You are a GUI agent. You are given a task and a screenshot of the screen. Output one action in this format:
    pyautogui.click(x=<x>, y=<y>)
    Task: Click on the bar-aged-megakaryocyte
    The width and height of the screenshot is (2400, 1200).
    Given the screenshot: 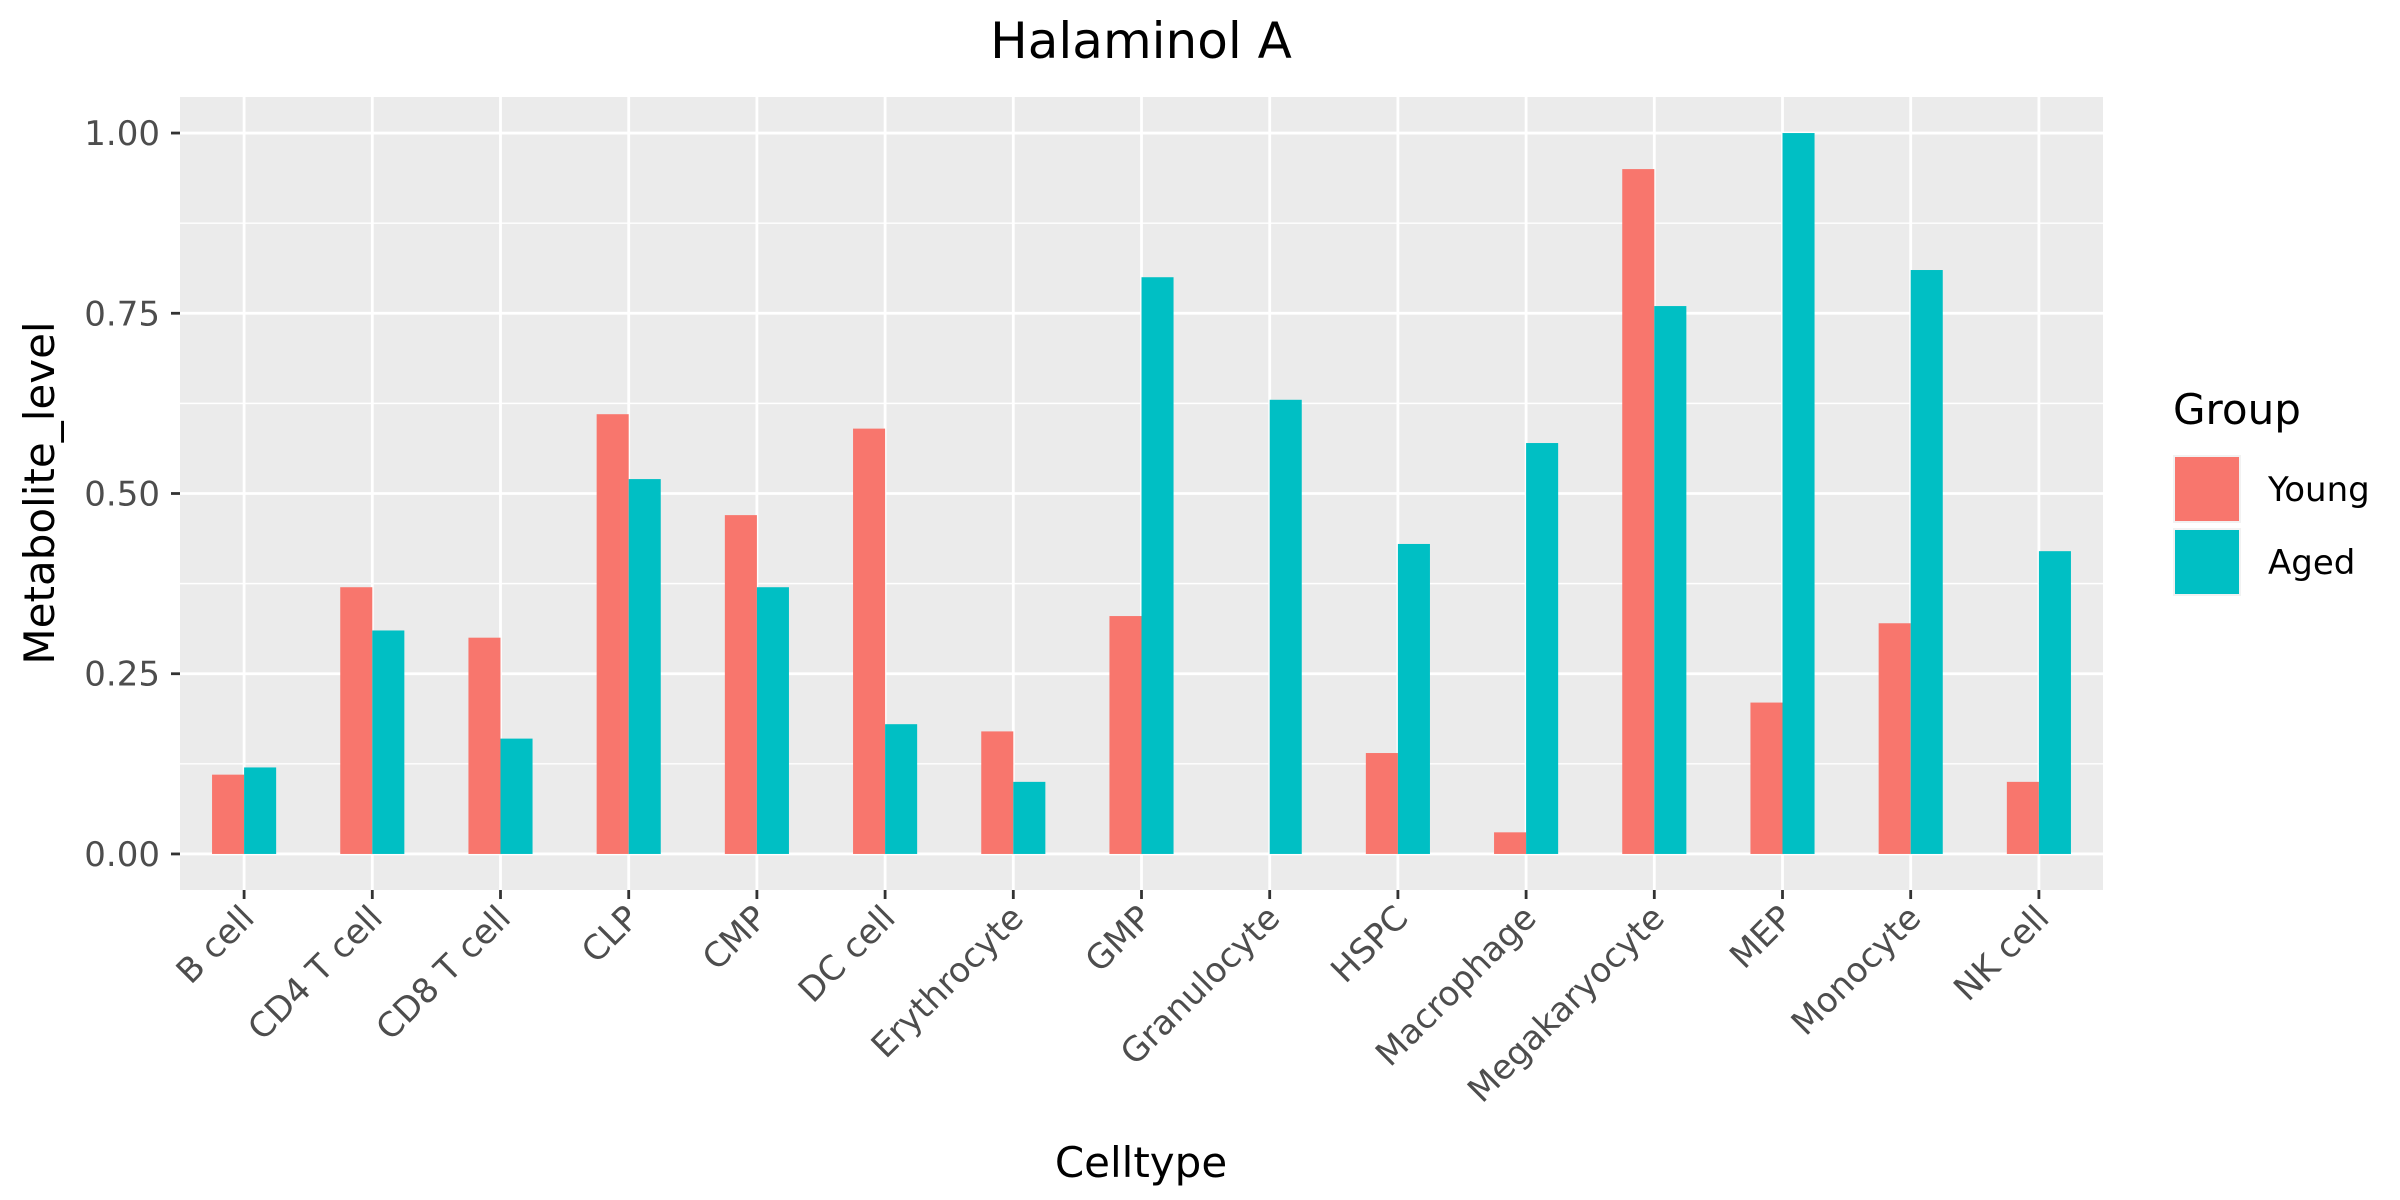 What is the action you would take?
    pyautogui.click(x=1670, y=580)
    